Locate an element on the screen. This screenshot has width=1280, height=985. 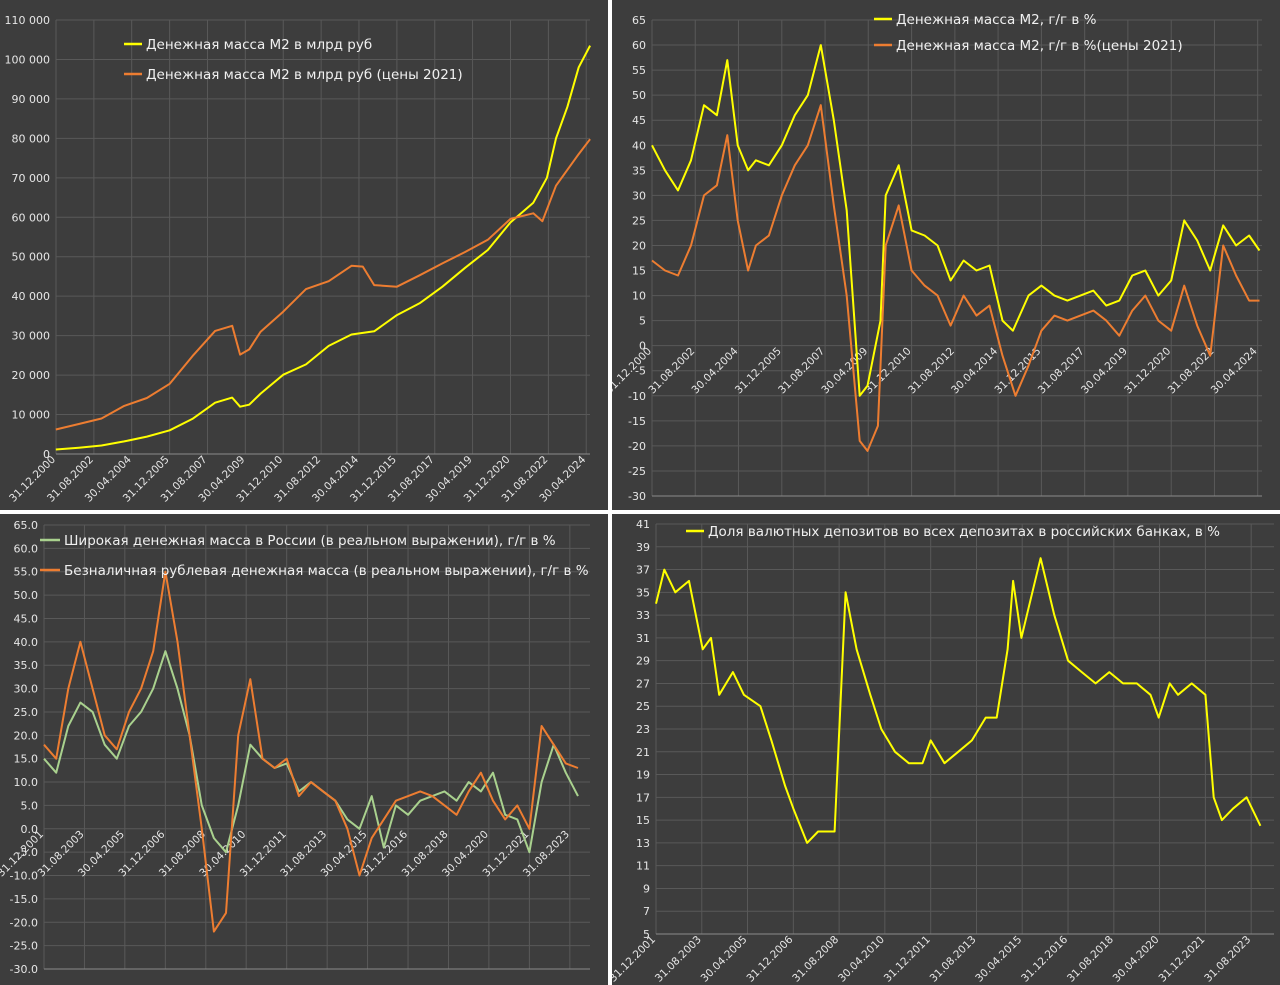
y-tick-label: 39 is located at coordinates (643, 547).